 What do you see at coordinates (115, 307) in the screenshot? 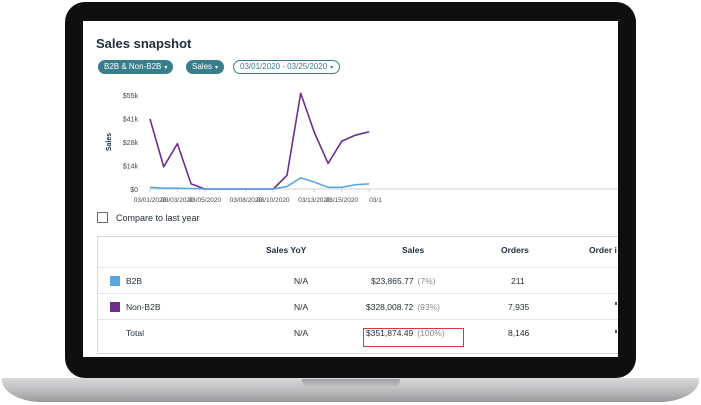
I see `nonb2b-swatch` at bounding box center [115, 307].